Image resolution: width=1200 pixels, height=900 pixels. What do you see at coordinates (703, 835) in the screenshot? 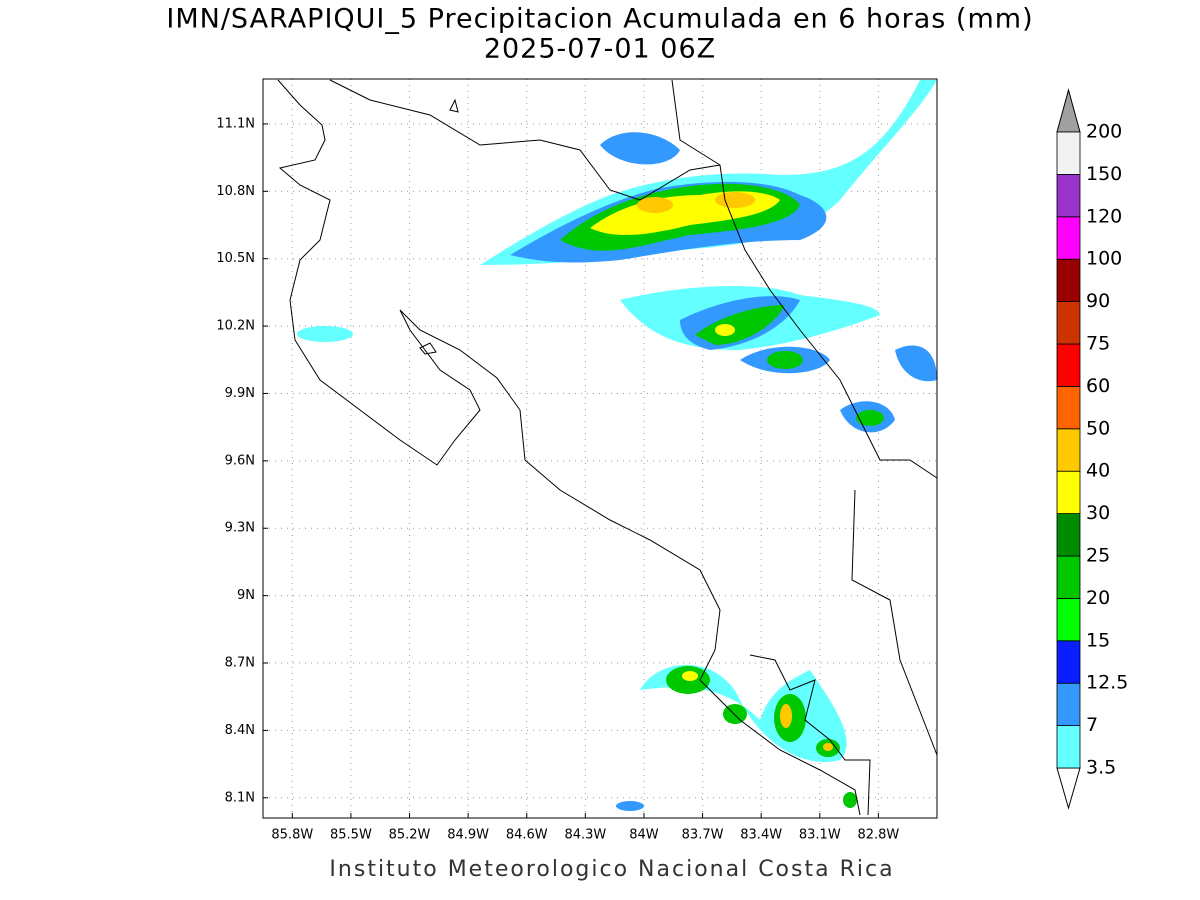
I see `x-tick-label: 83.7W` at bounding box center [703, 835].